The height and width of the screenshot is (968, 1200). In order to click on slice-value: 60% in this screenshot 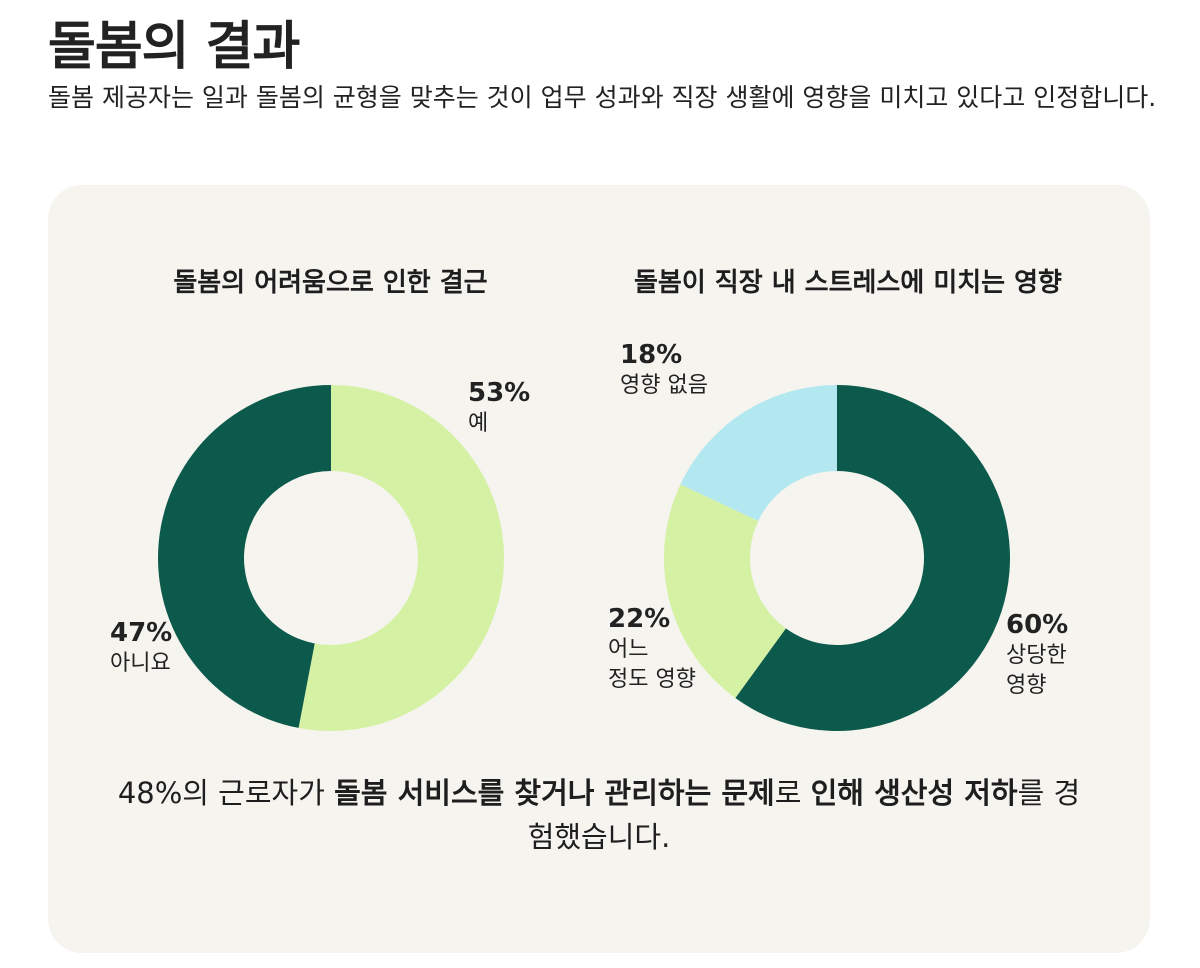, I will do `click(1037, 625)`.